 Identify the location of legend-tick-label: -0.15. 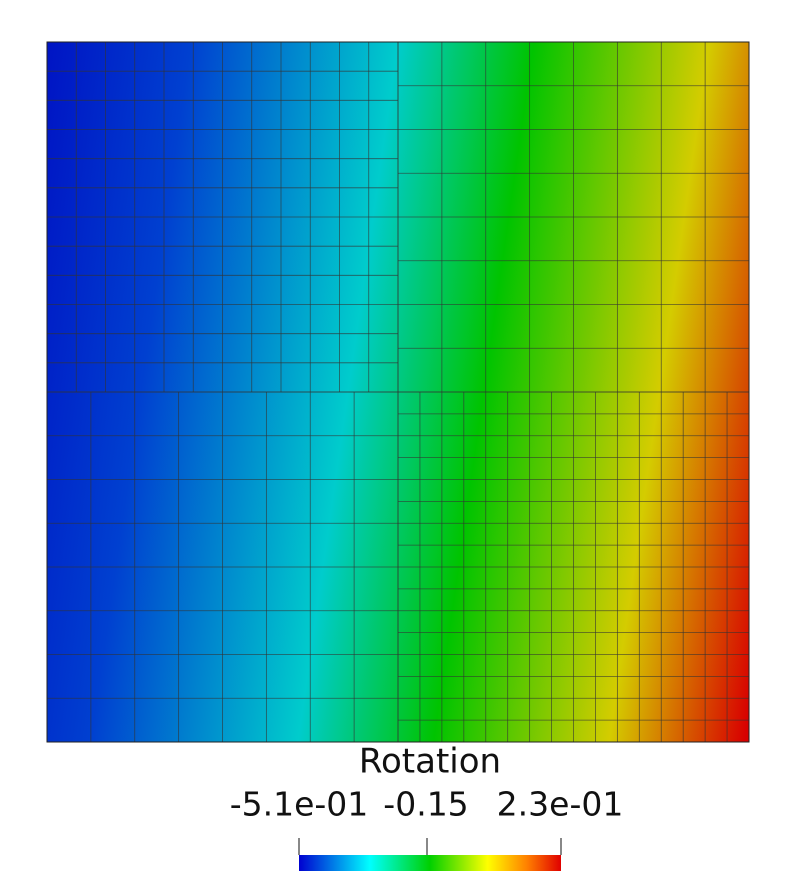
(425, 804).